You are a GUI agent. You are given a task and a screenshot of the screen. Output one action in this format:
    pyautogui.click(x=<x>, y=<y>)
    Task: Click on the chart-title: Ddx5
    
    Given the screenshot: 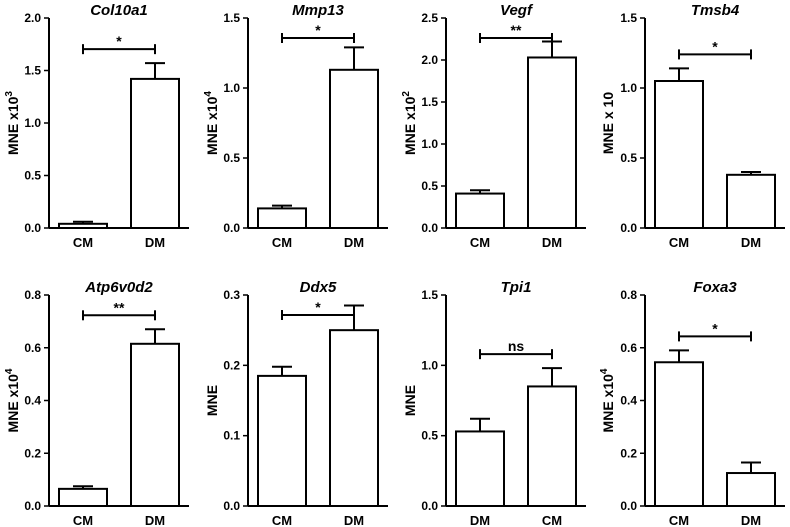 What is the action you would take?
    pyautogui.click(x=318, y=287)
    